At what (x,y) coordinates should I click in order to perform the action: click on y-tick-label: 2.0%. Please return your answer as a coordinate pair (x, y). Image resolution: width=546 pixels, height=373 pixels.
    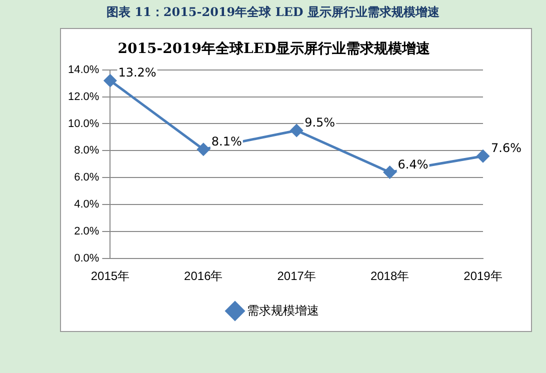
    Looking at the image, I should click on (87, 232).